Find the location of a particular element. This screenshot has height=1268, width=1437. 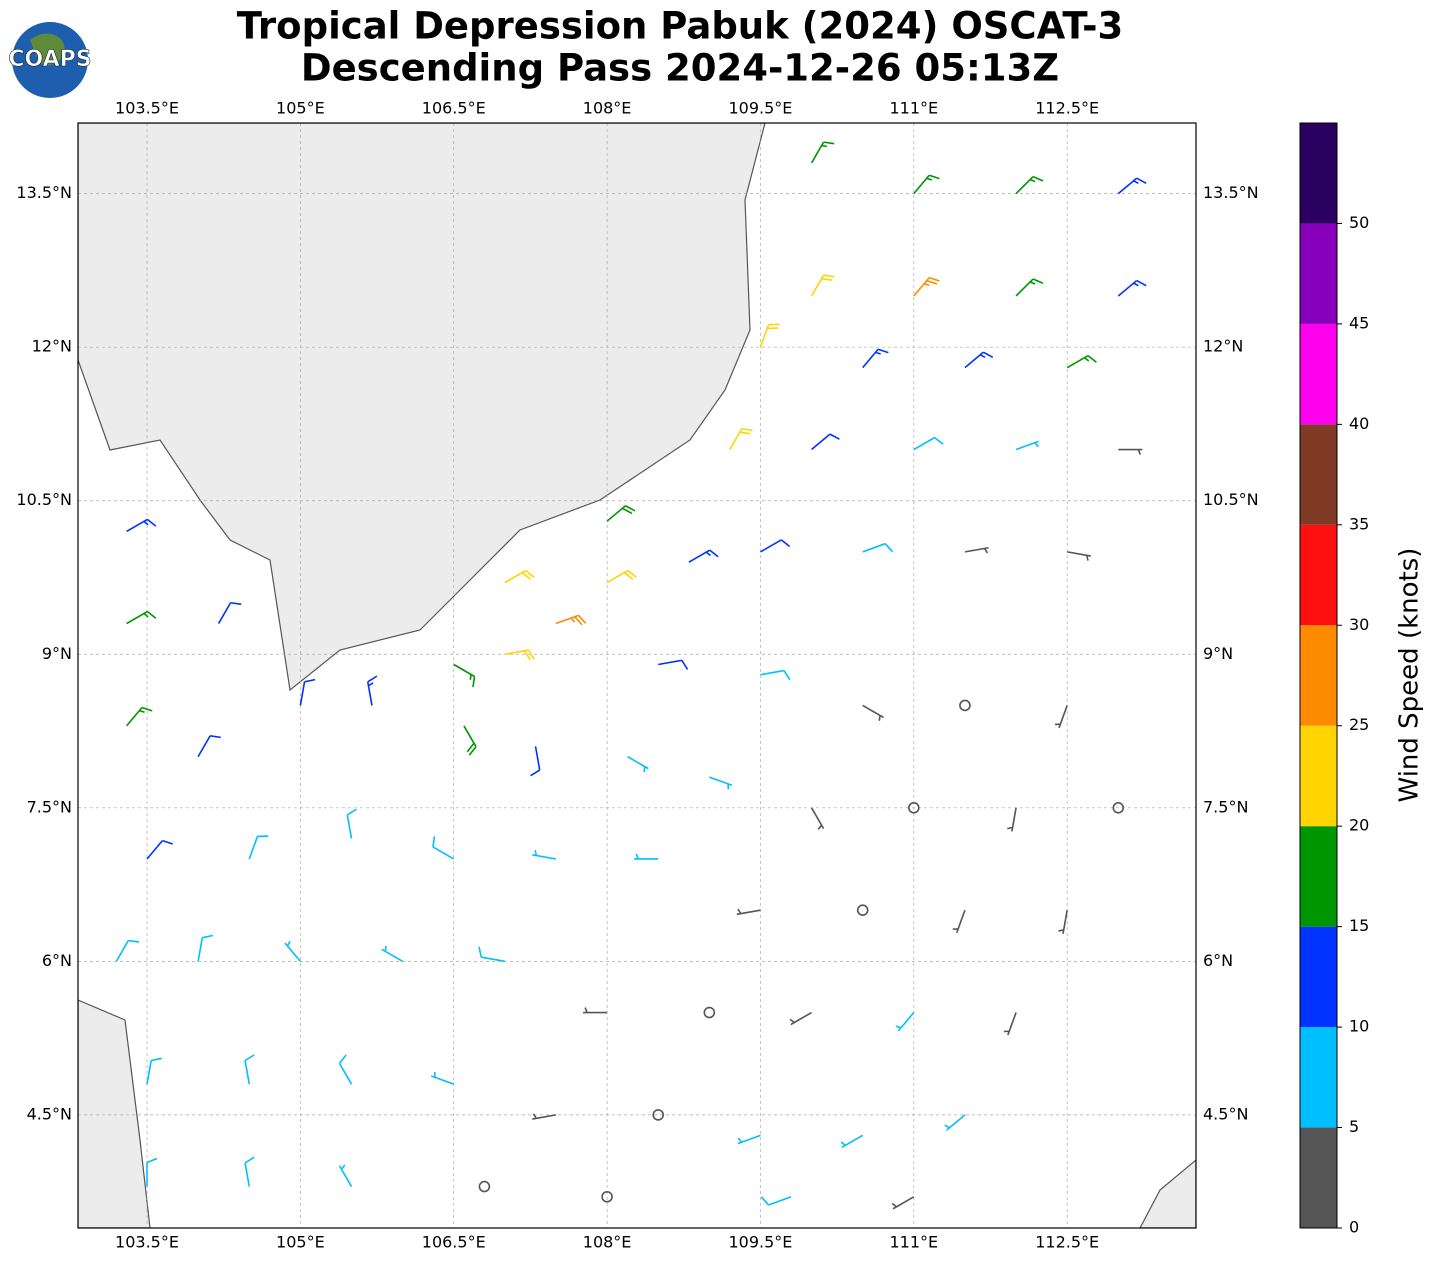

colorbar-tick-label: 25 is located at coordinates (1359, 724).